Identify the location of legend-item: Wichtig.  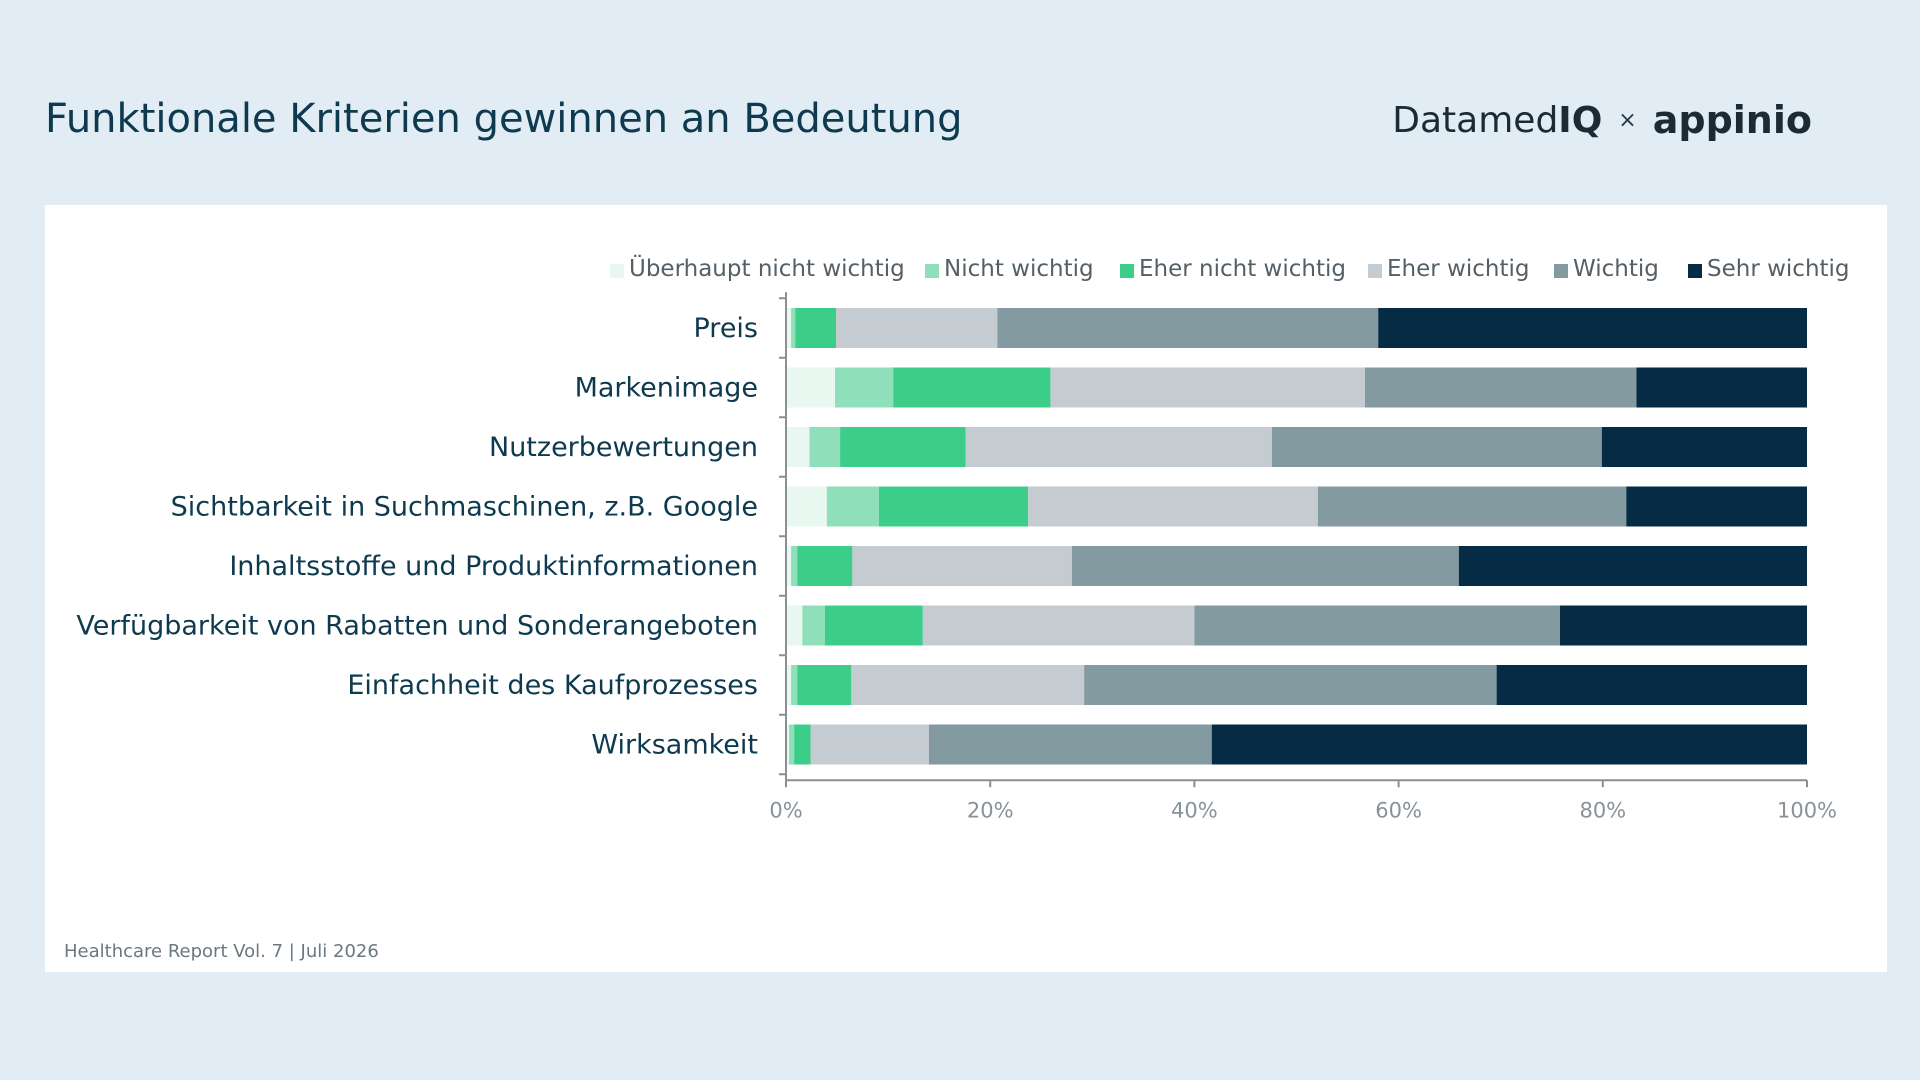
(1606, 269).